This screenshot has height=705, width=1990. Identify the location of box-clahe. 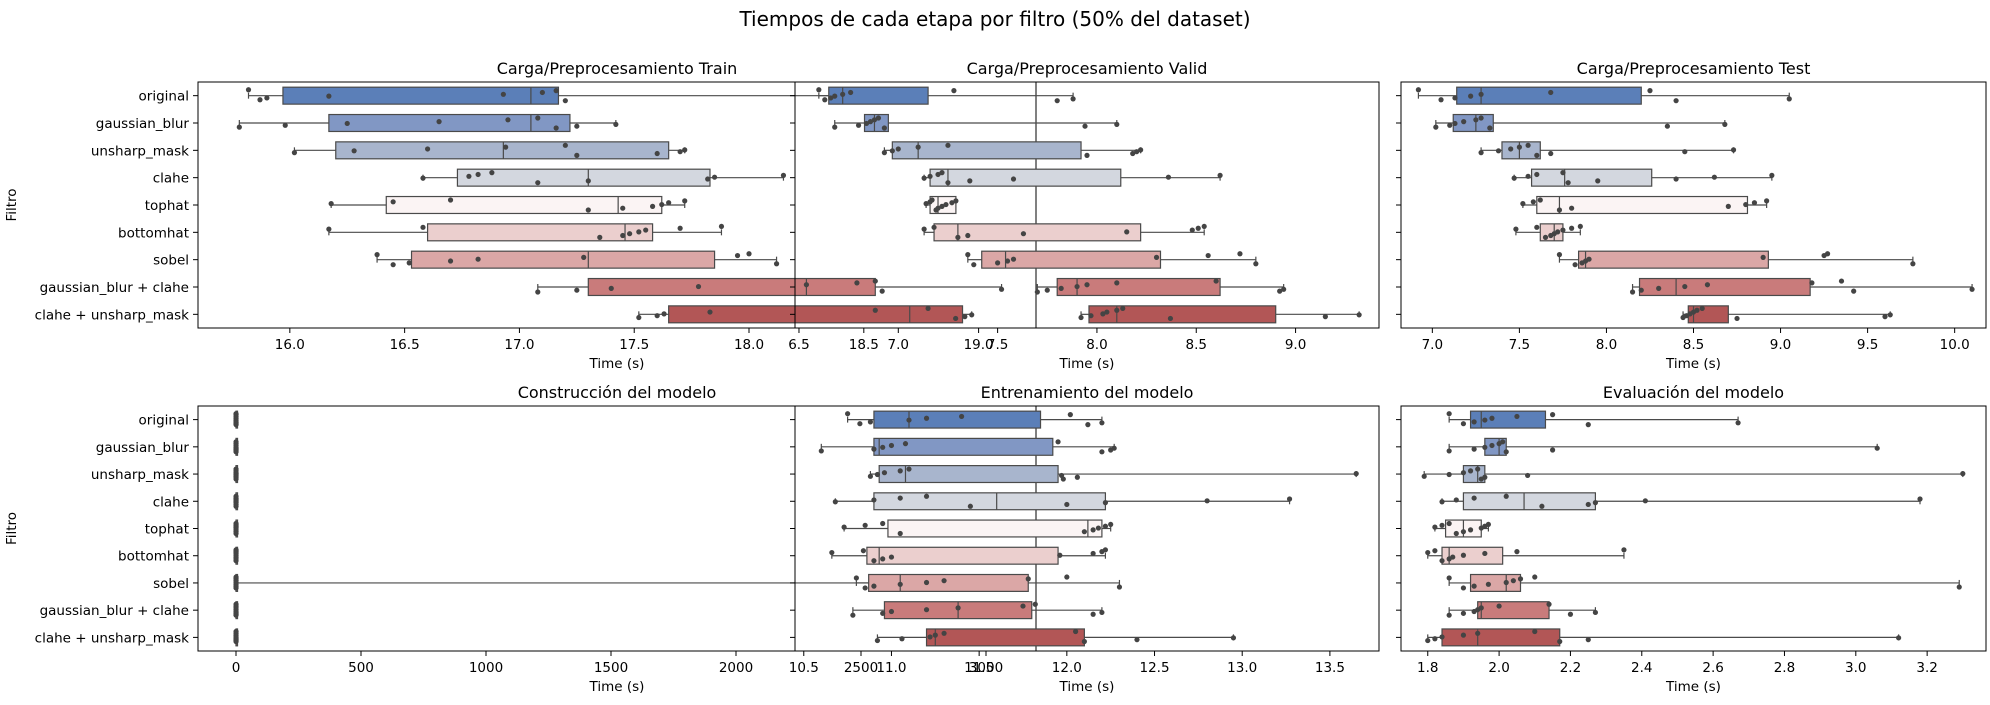
(1643, 177).